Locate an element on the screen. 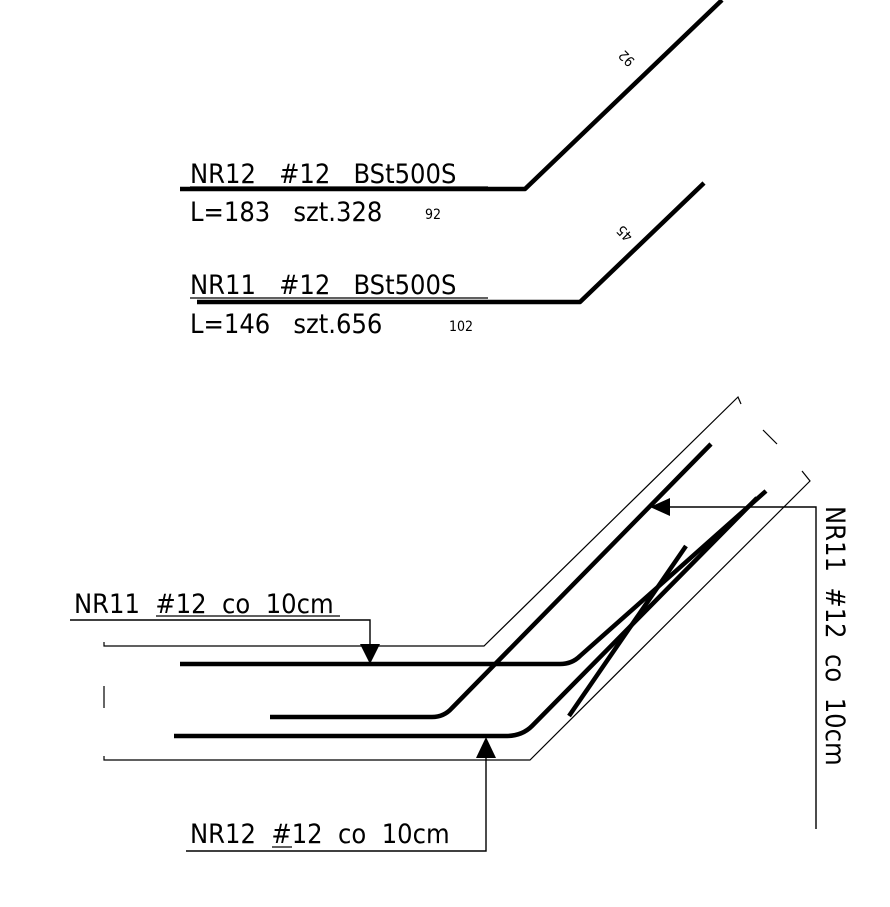 The width and height of the screenshot is (890, 907). nr11-diagonal-leg-label: 45 is located at coordinates (625, 233).